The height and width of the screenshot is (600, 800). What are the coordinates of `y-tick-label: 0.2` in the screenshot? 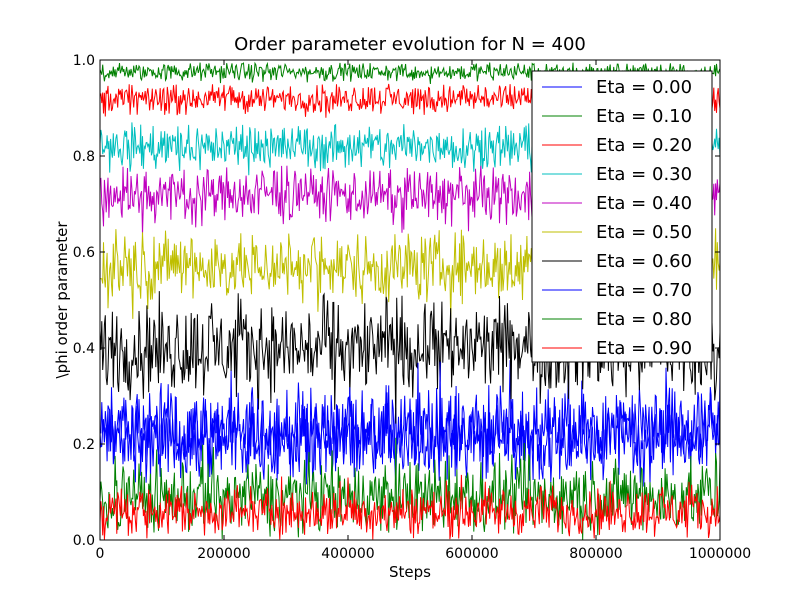 It's located at (84, 445).